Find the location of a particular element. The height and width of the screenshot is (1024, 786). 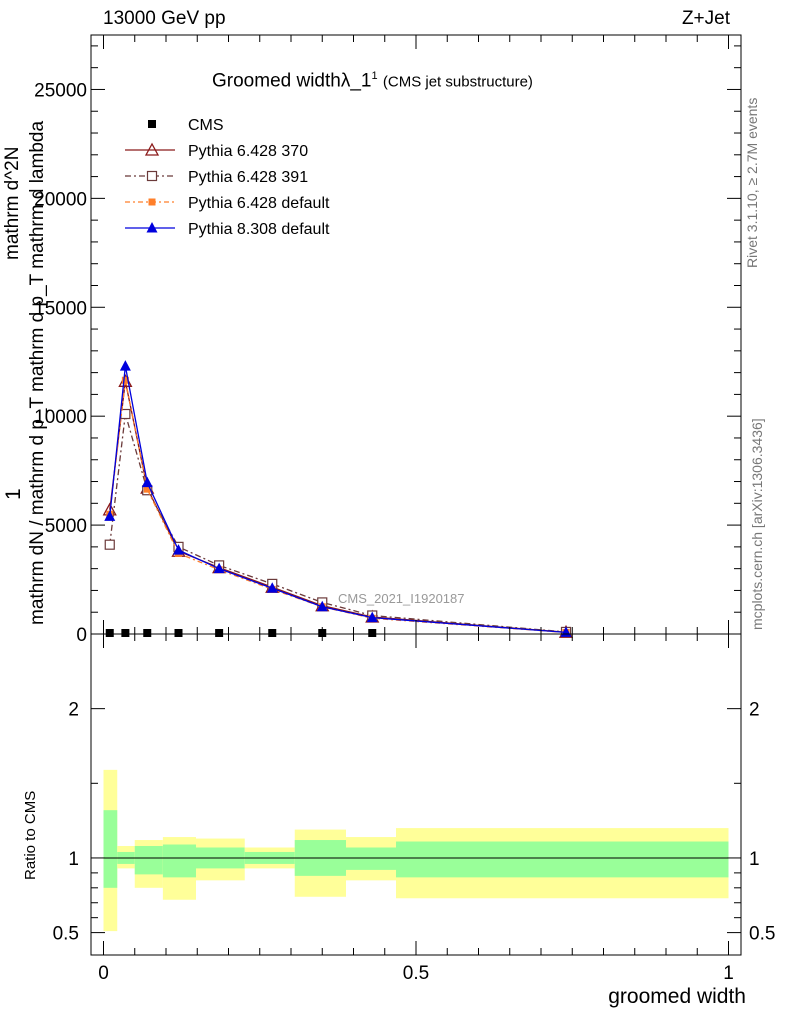

legend-marker-p391 is located at coordinates (152, 176).